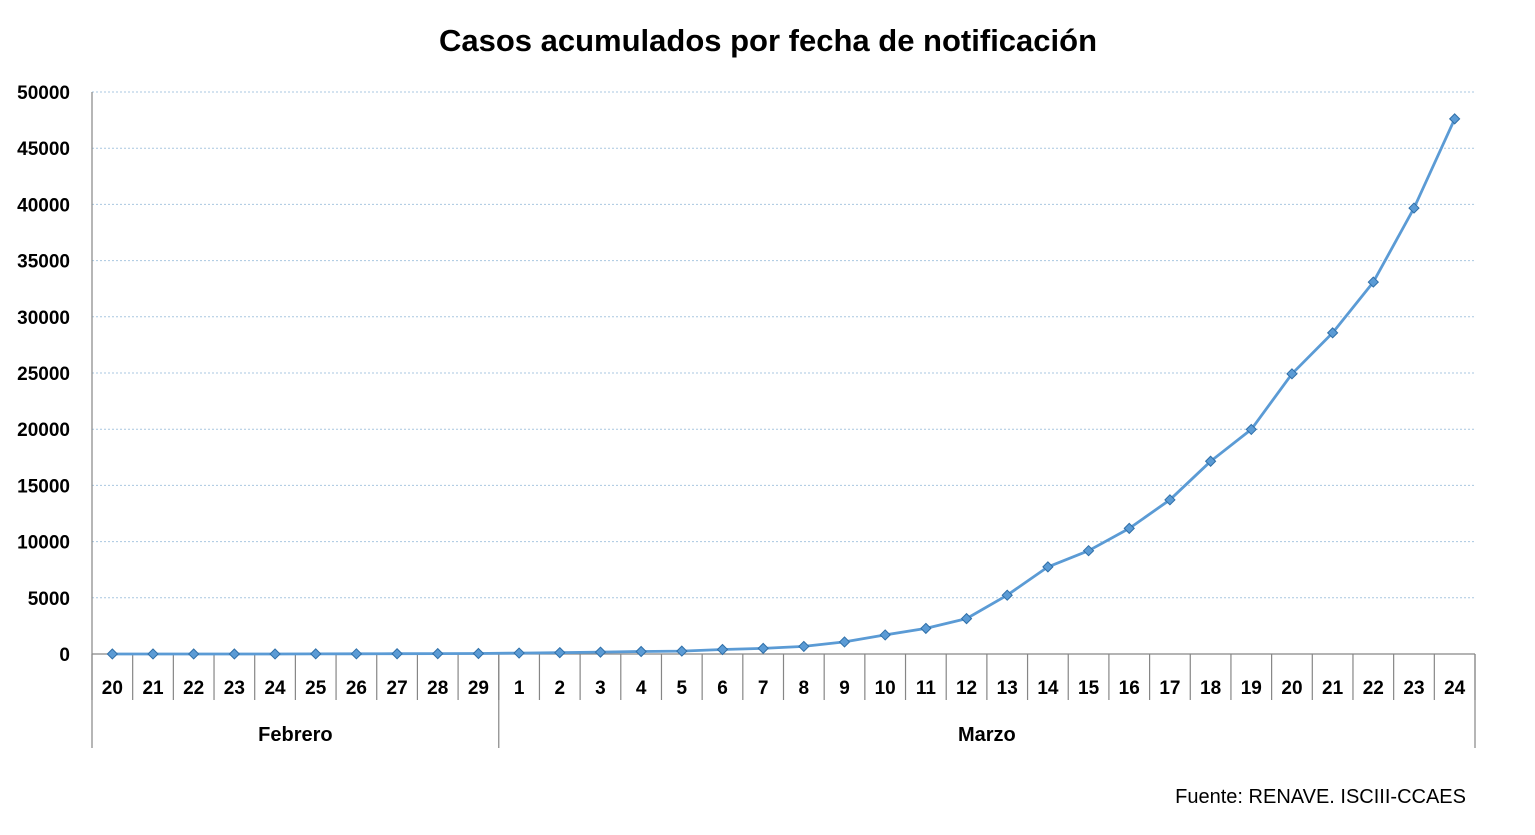 The height and width of the screenshot is (835, 1535). Describe the element at coordinates (966, 688) in the screenshot. I see `x-tick-label: 12` at that location.